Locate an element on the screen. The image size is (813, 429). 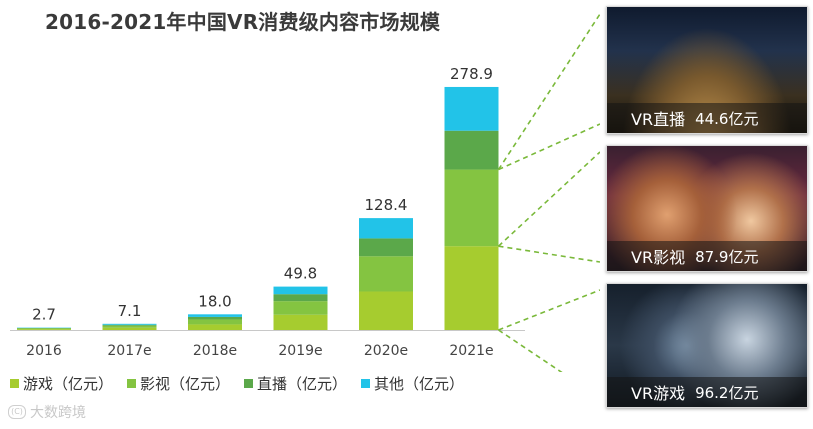
bar-游戏-2021e is located at coordinates (471, 288).